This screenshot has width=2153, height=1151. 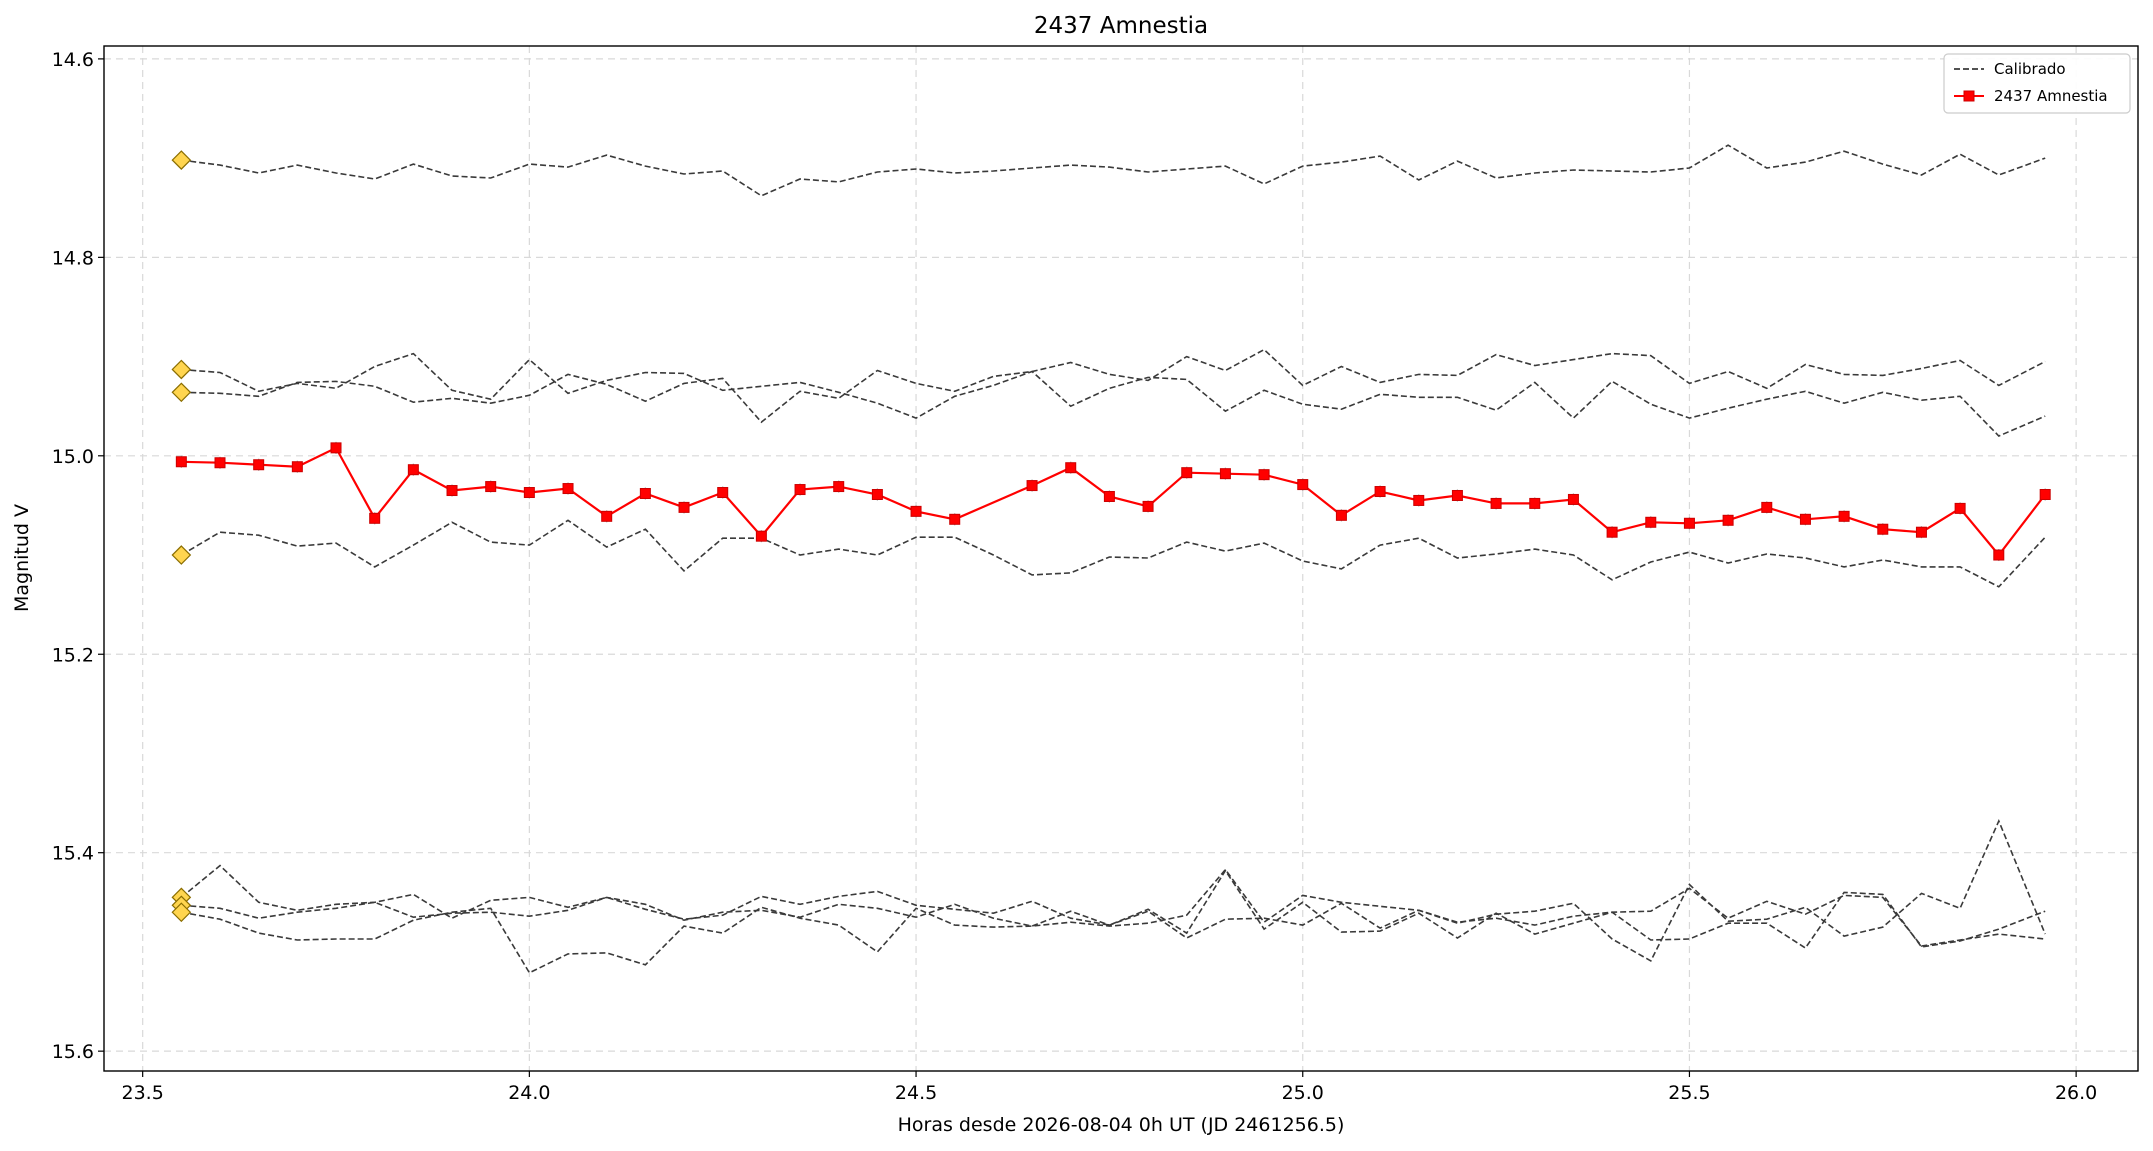 I want to click on target-line, so click(x=1114, y=501).